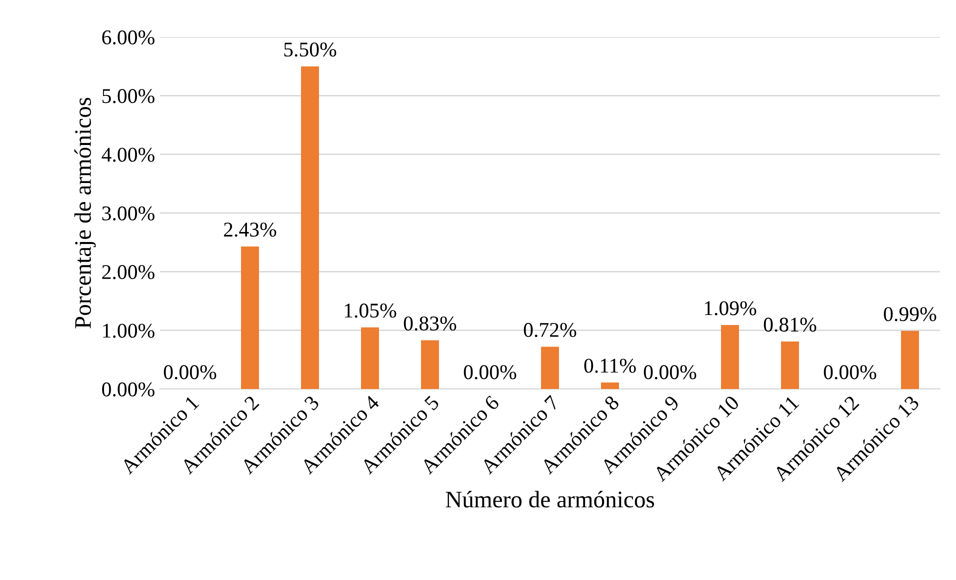 This screenshot has width=956, height=580. What do you see at coordinates (730, 308) in the screenshot?
I see `data-label: 1.09%` at bounding box center [730, 308].